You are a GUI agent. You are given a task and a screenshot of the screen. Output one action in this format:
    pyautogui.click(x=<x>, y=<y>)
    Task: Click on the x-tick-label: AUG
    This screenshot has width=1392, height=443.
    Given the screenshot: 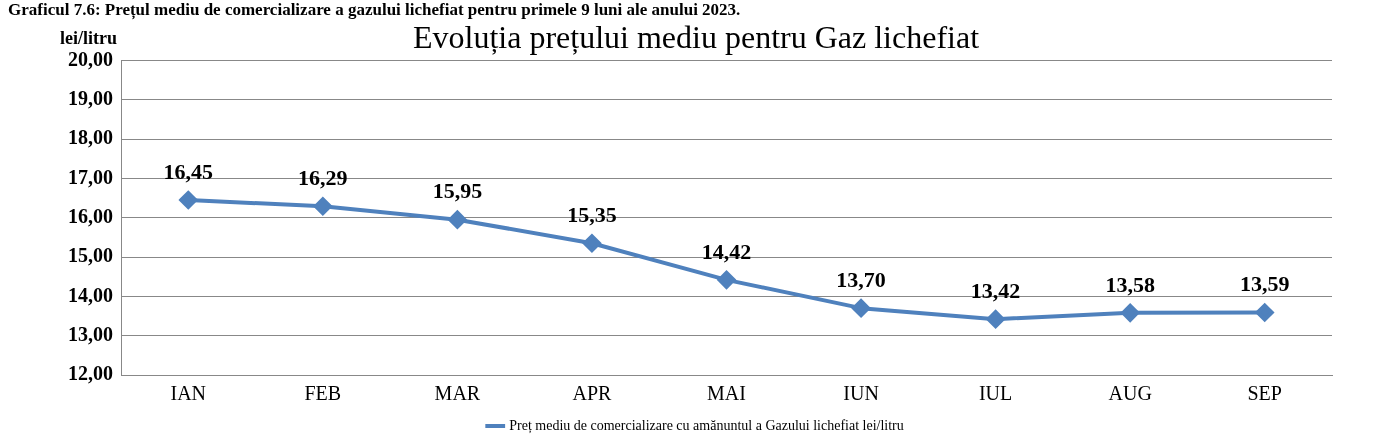 What is the action you would take?
    pyautogui.click(x=1130, y=393)
    